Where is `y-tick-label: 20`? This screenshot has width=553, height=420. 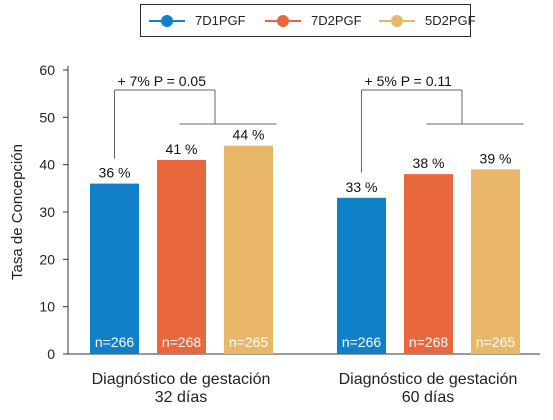 y-tick-label: 20 is located at coordinates (47, 259).